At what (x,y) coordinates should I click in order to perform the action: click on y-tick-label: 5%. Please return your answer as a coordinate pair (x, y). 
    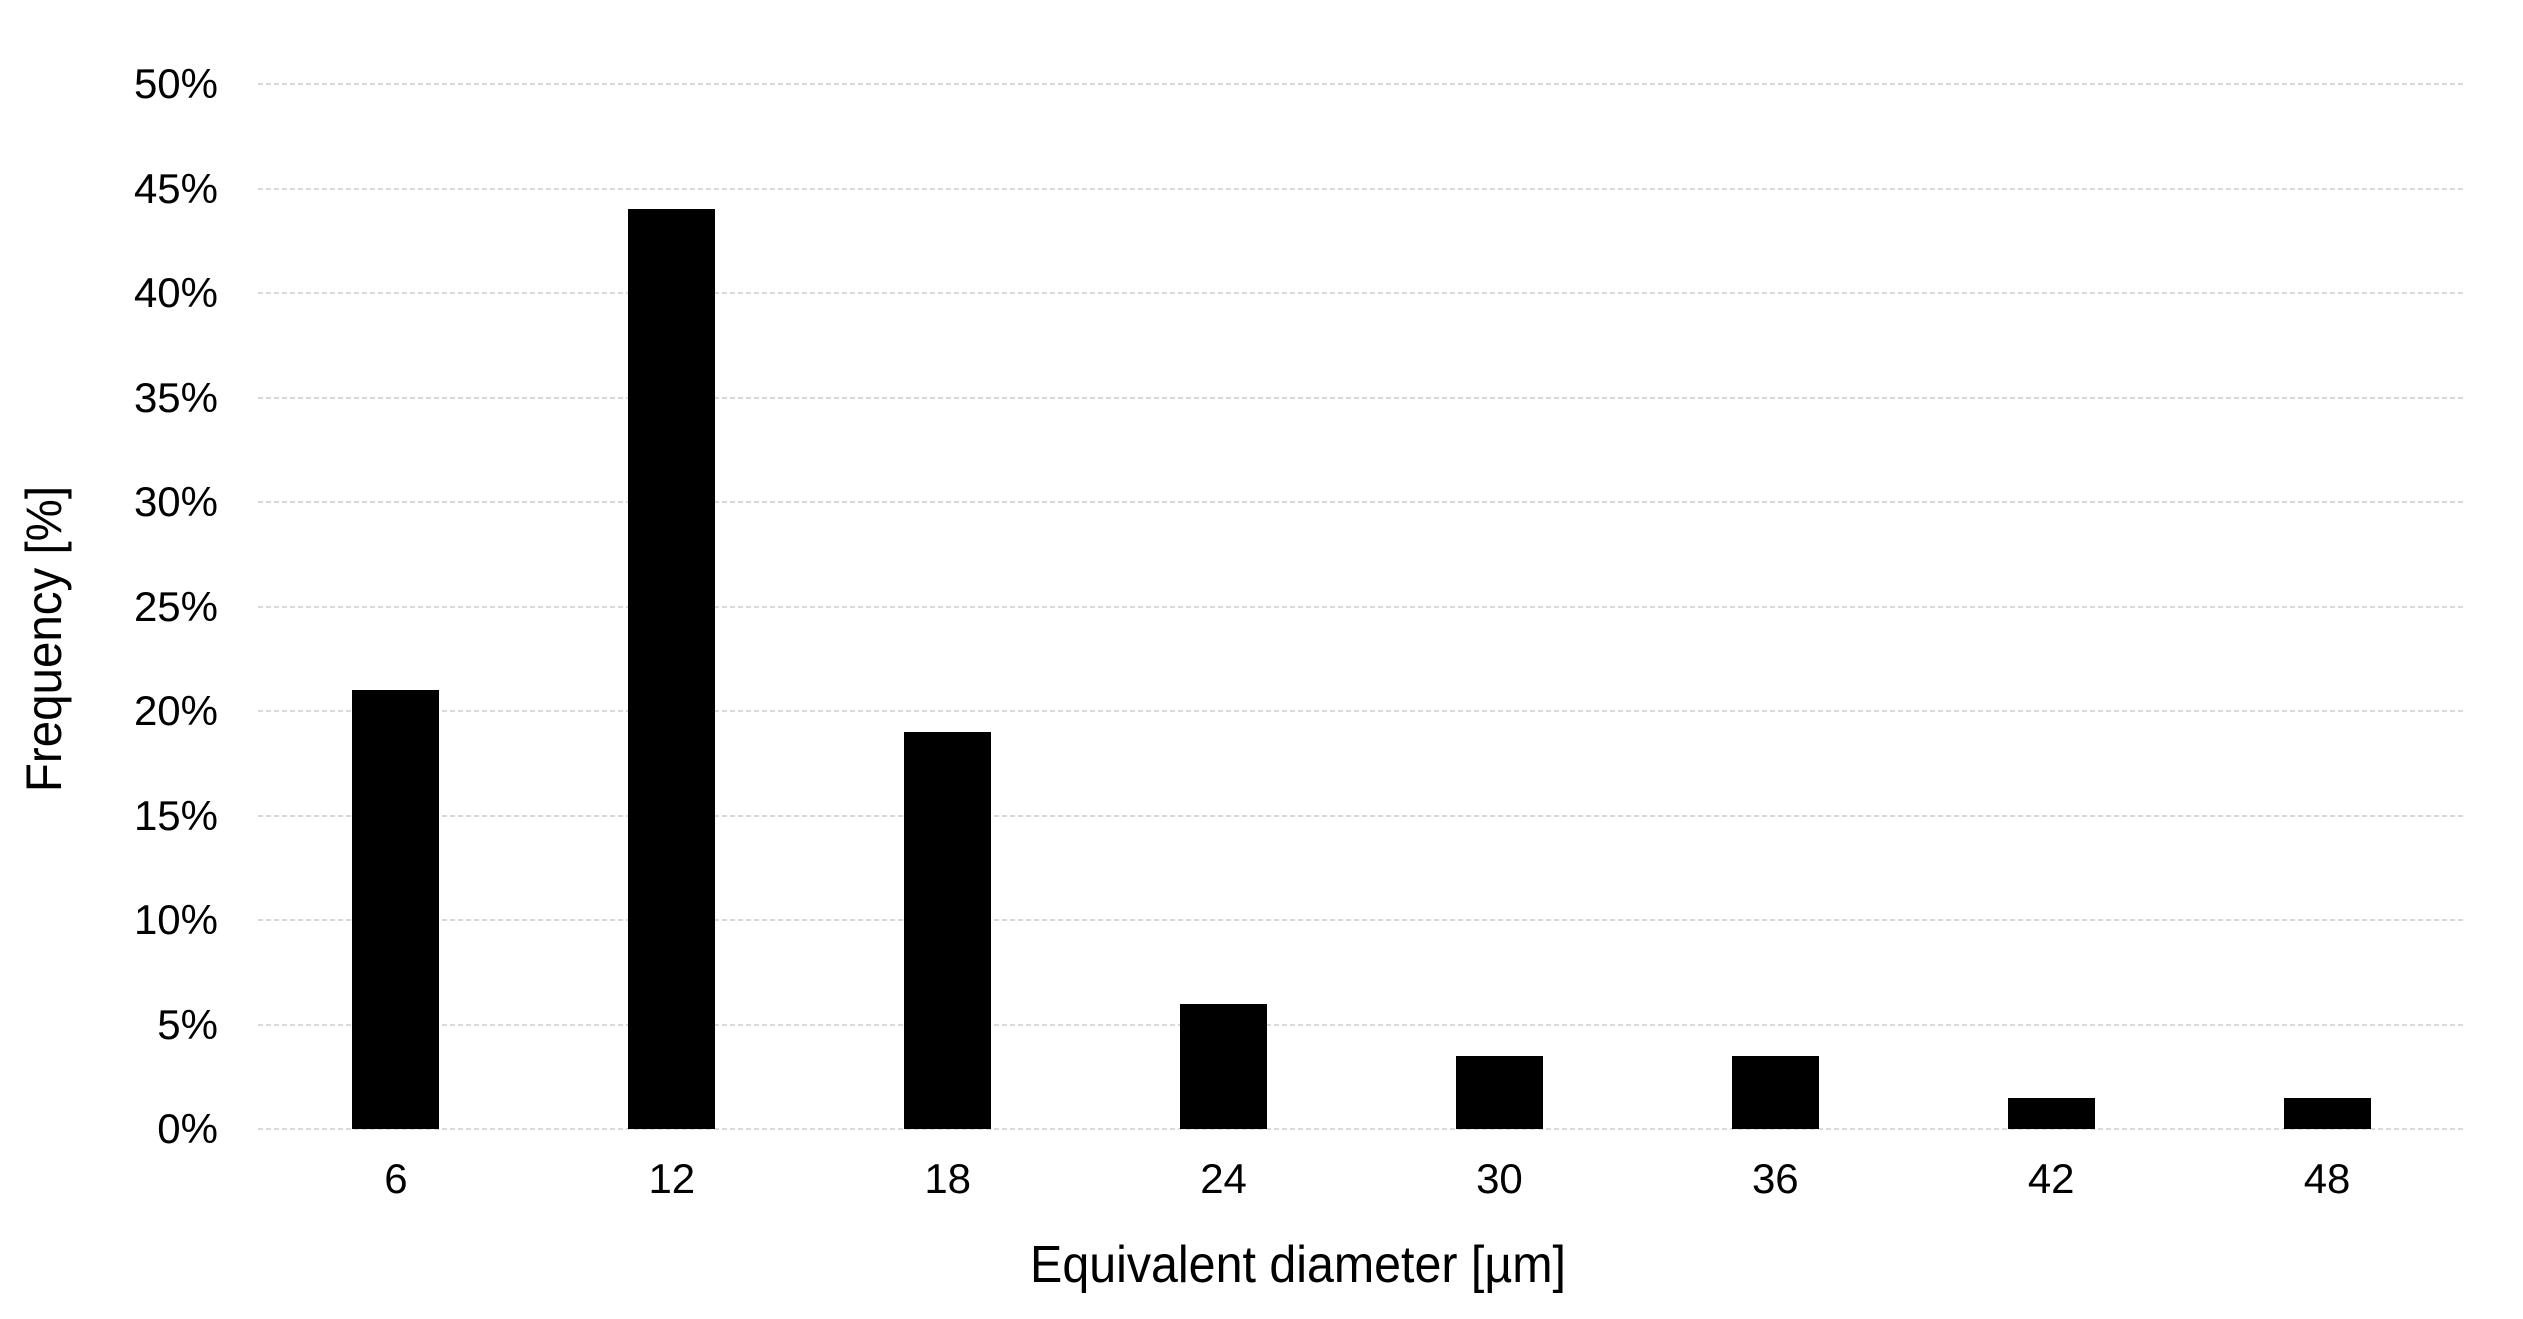
    Looking at the image, I should click on (187, 1024).